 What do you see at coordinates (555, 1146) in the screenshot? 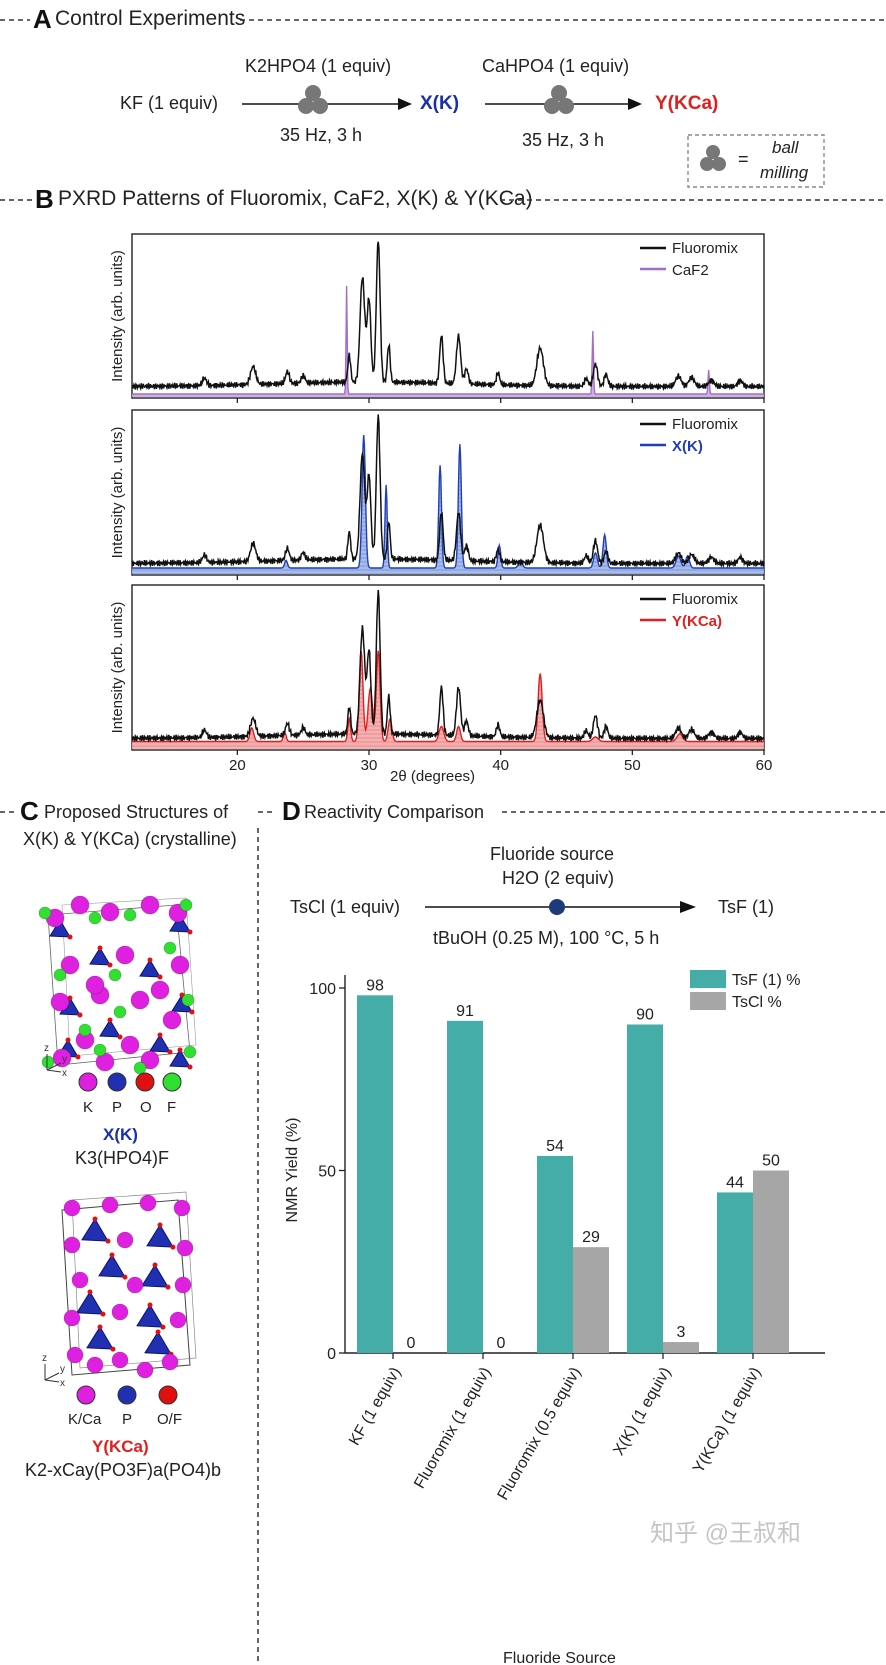
I see `bar-value-label: 54` at bounding box center [555, 1146].